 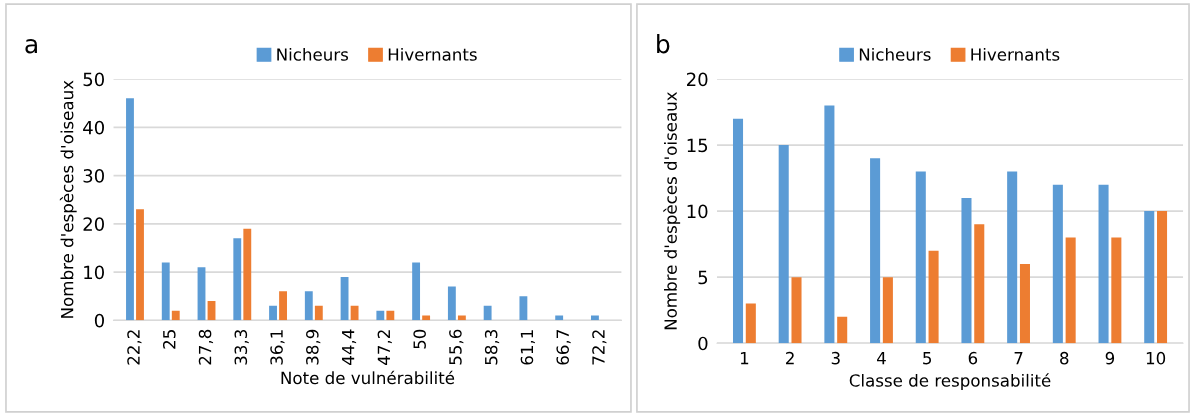 What do you see at coordinates (384, 347) in the screenshot?
I see `x-tick-label: 47,2` at bounding box center [384, 347].